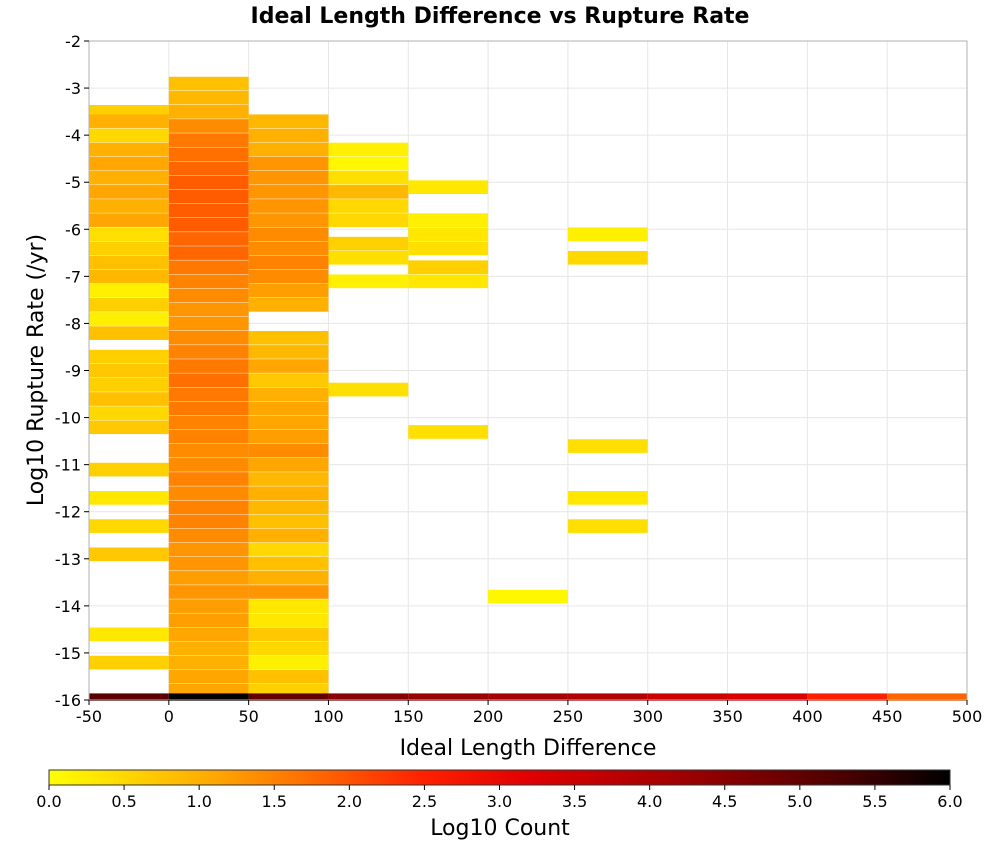 The height and width of the screenshot is (850, 1000). Describe the element at coordinates (807, 716) in the screenshot. I see `x-tick-label: 400` at that location.